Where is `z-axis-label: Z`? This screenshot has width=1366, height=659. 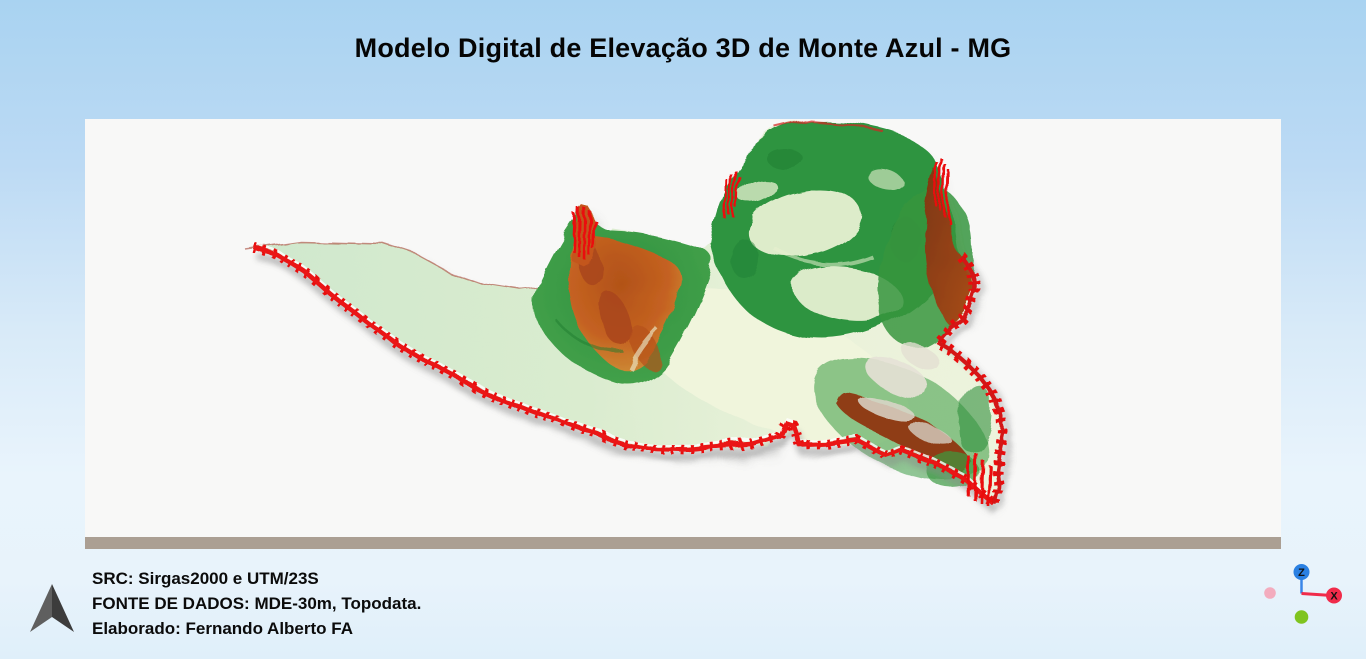 z-axis-label: Z is located at coordinates (1301, 573).